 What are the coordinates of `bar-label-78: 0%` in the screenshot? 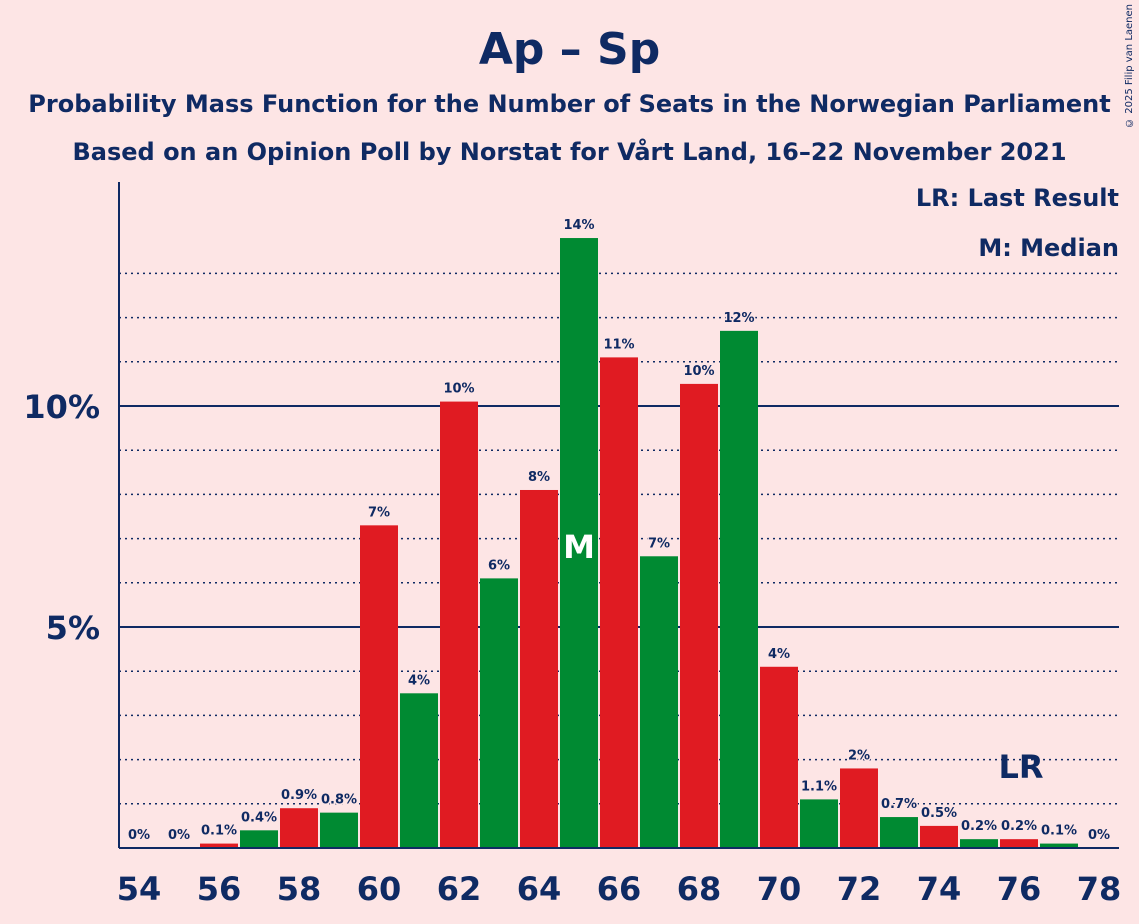 It's located at (1099, 835).